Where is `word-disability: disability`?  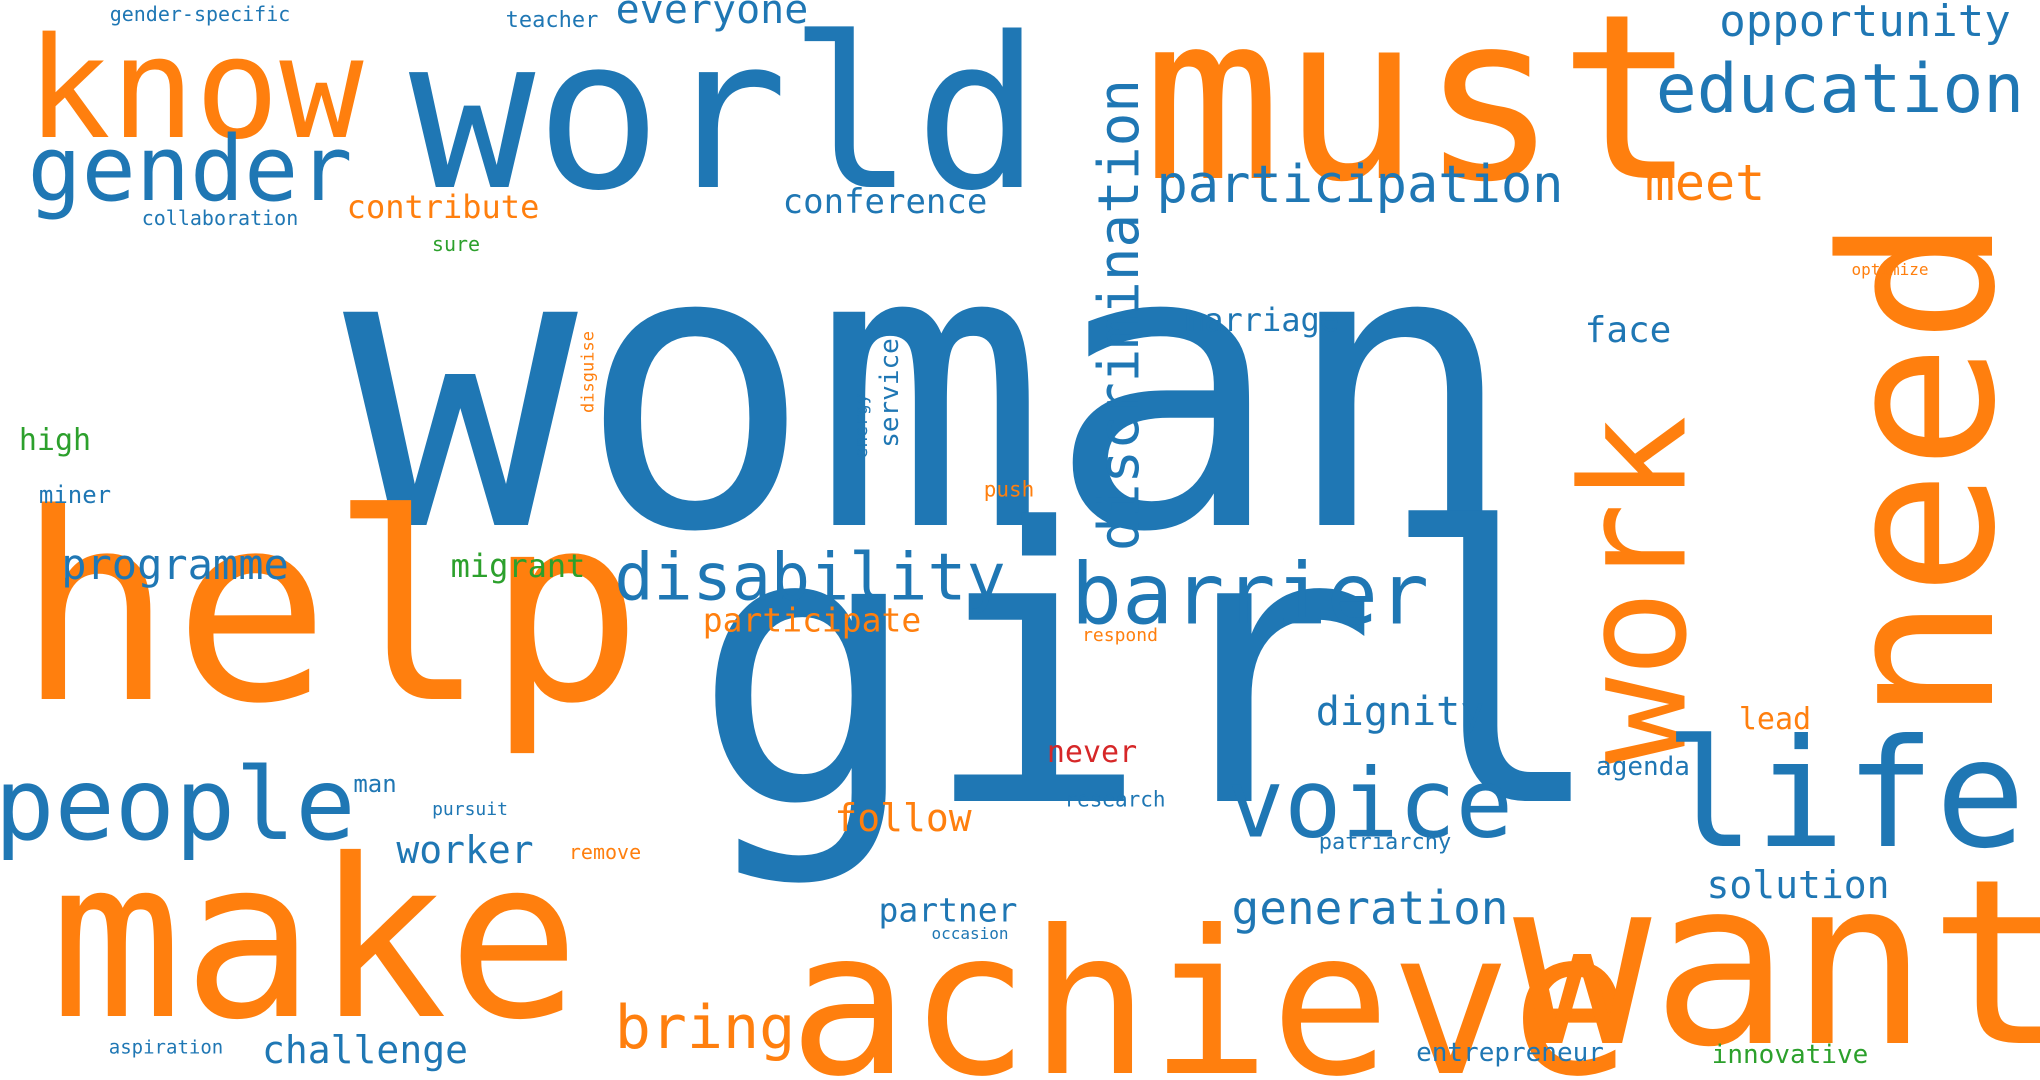 word-disability: disability is located at coordinates (810, 578).